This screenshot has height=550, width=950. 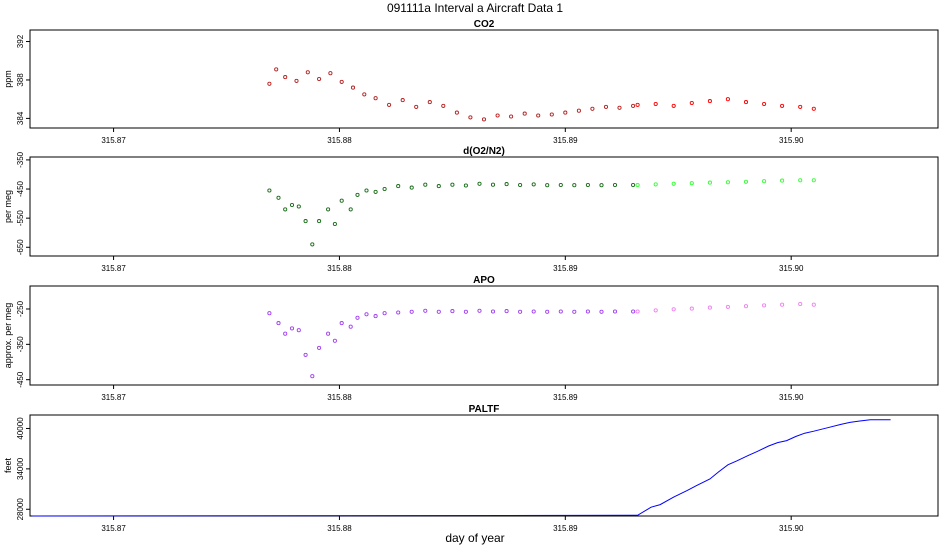 I want to click on y-tick-label: 28000, so click(x=20, y=509).